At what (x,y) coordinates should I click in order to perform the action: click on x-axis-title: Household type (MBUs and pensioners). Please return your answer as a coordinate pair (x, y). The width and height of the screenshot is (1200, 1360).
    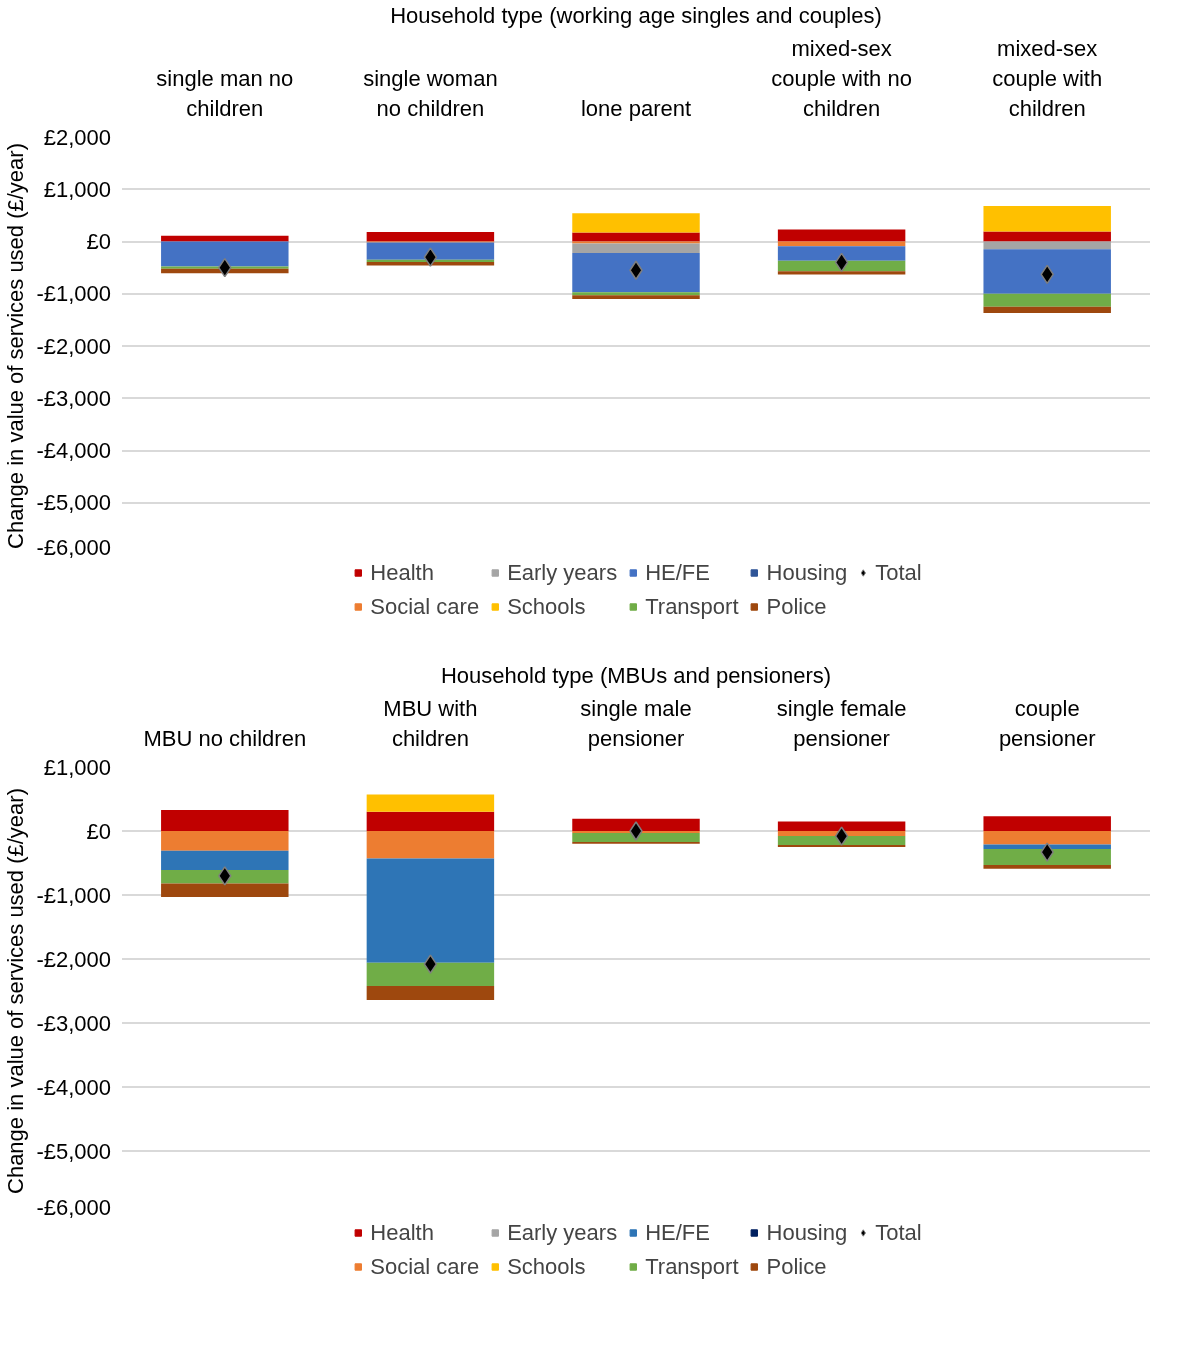
    Looking at the image, I should click on (636, 675).